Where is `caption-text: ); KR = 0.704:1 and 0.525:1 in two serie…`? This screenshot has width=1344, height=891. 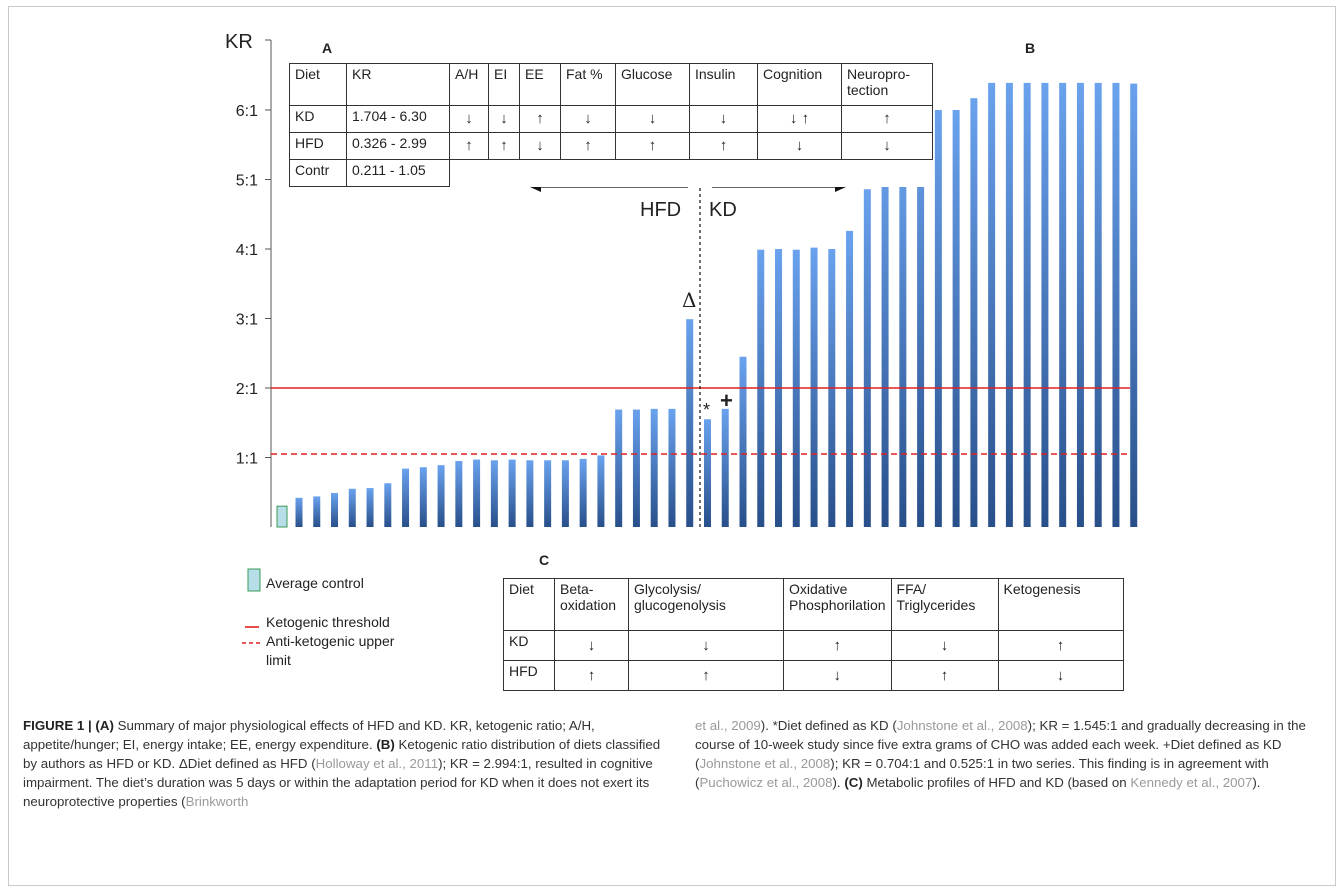
caption-text: ); KR = 0.704:1 and 0.525:1 in two serie… is located at coordinates (982, 773).